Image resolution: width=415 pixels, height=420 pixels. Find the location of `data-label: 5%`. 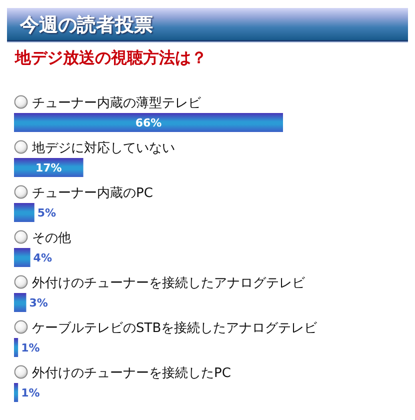

data-label: 5% is located at coordinates (46, 213).